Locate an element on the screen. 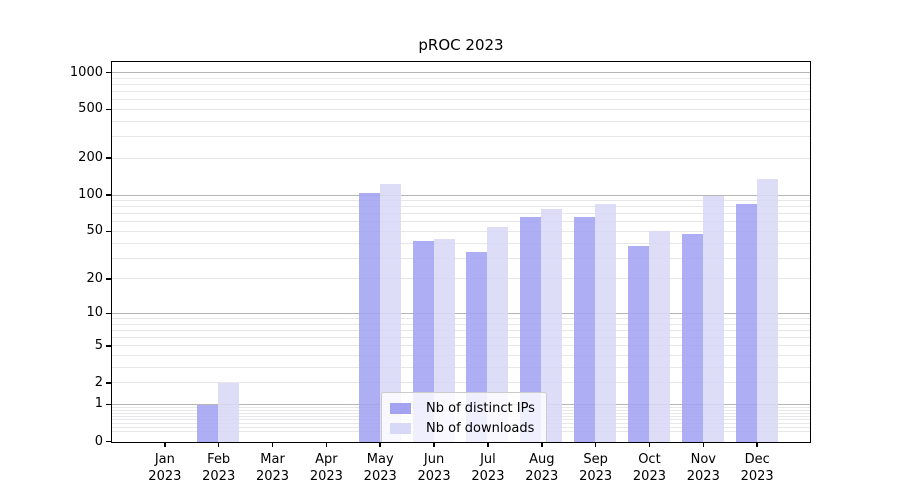 The image size is (900, 500). x-tick-month: Jun is located at coordinates (434, 459).